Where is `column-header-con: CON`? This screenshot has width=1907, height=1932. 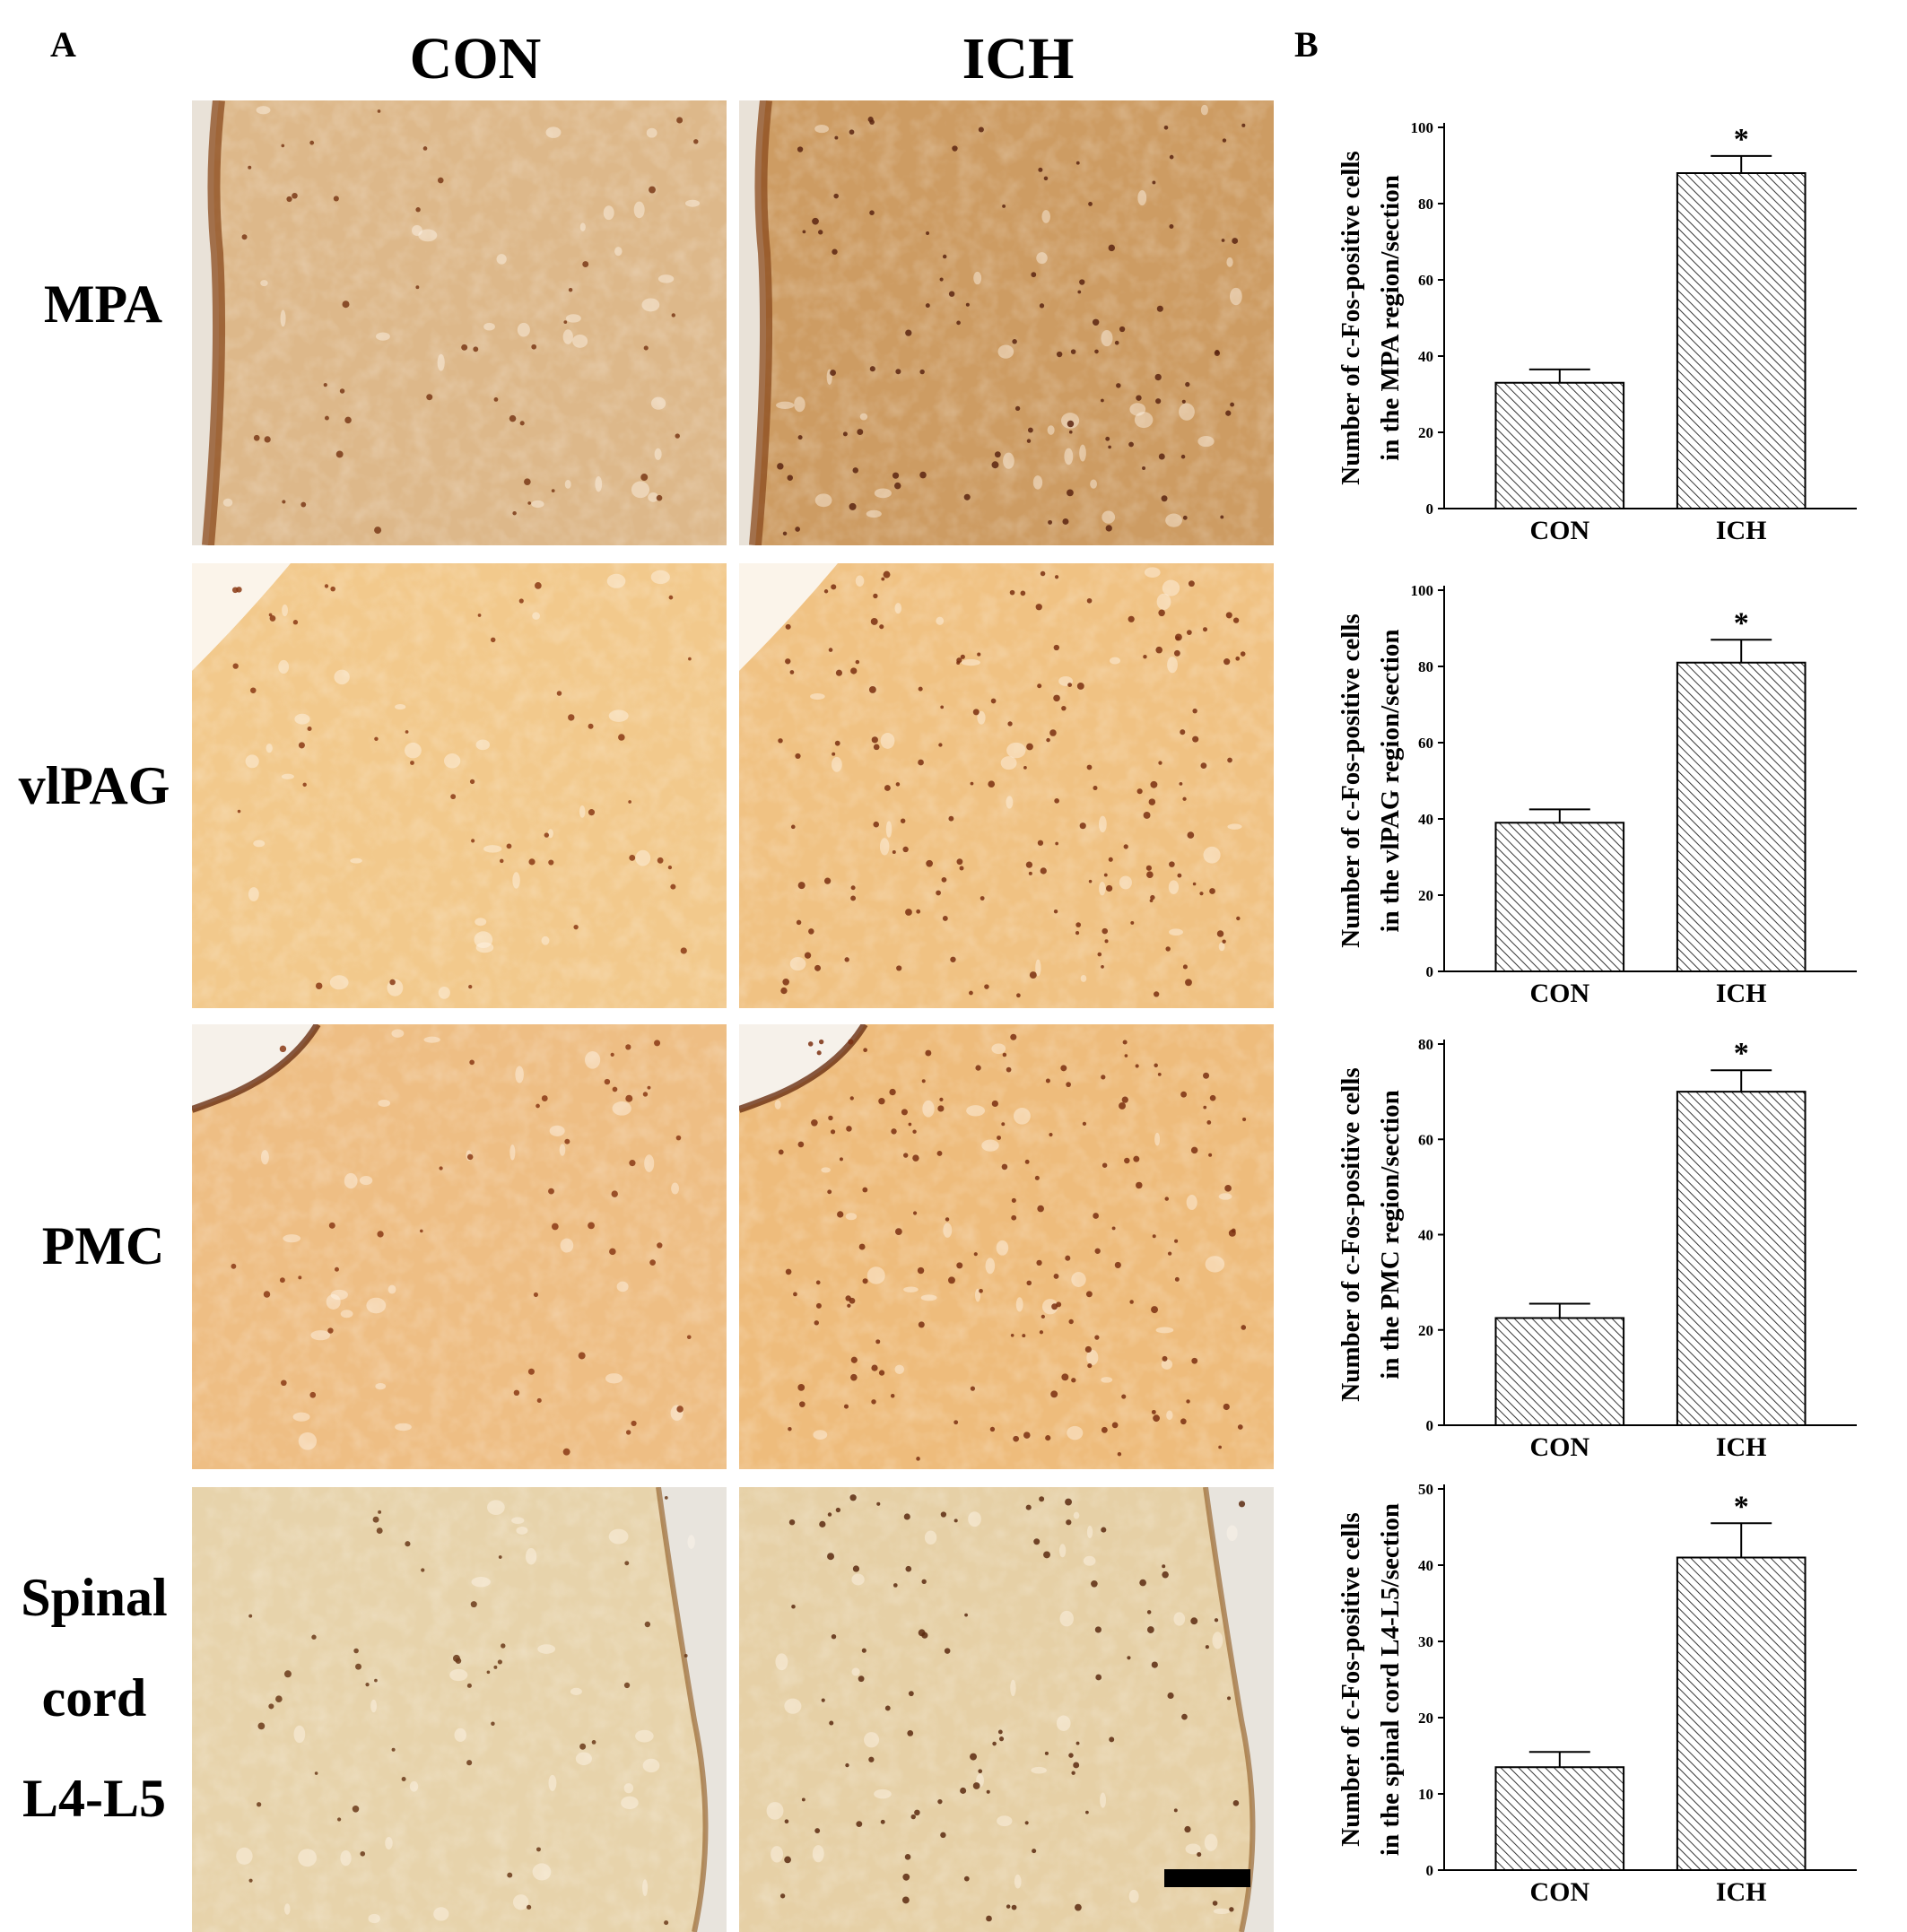 column-header-con: CON is located at coordinates (475, 58).